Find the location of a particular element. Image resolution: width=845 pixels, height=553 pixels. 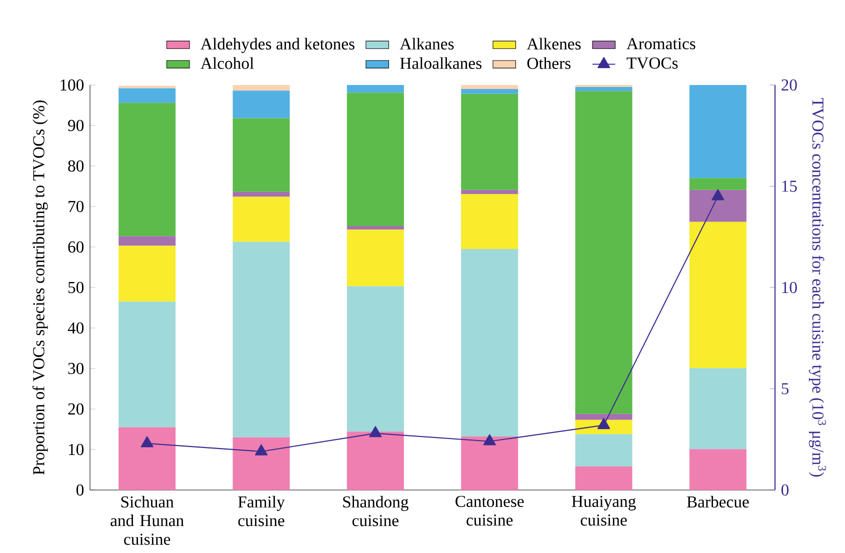

y2-tick-label: 5 is located at coordinates (785, 388).